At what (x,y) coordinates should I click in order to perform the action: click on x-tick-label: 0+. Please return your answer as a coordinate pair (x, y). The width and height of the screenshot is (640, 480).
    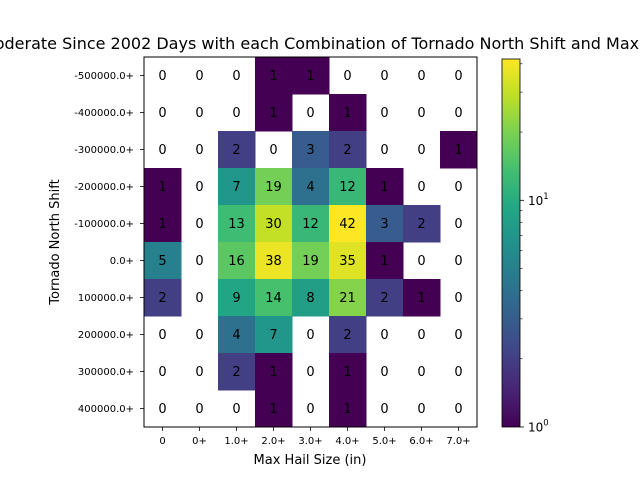
    Looking at the image, I should click on (199, 441).